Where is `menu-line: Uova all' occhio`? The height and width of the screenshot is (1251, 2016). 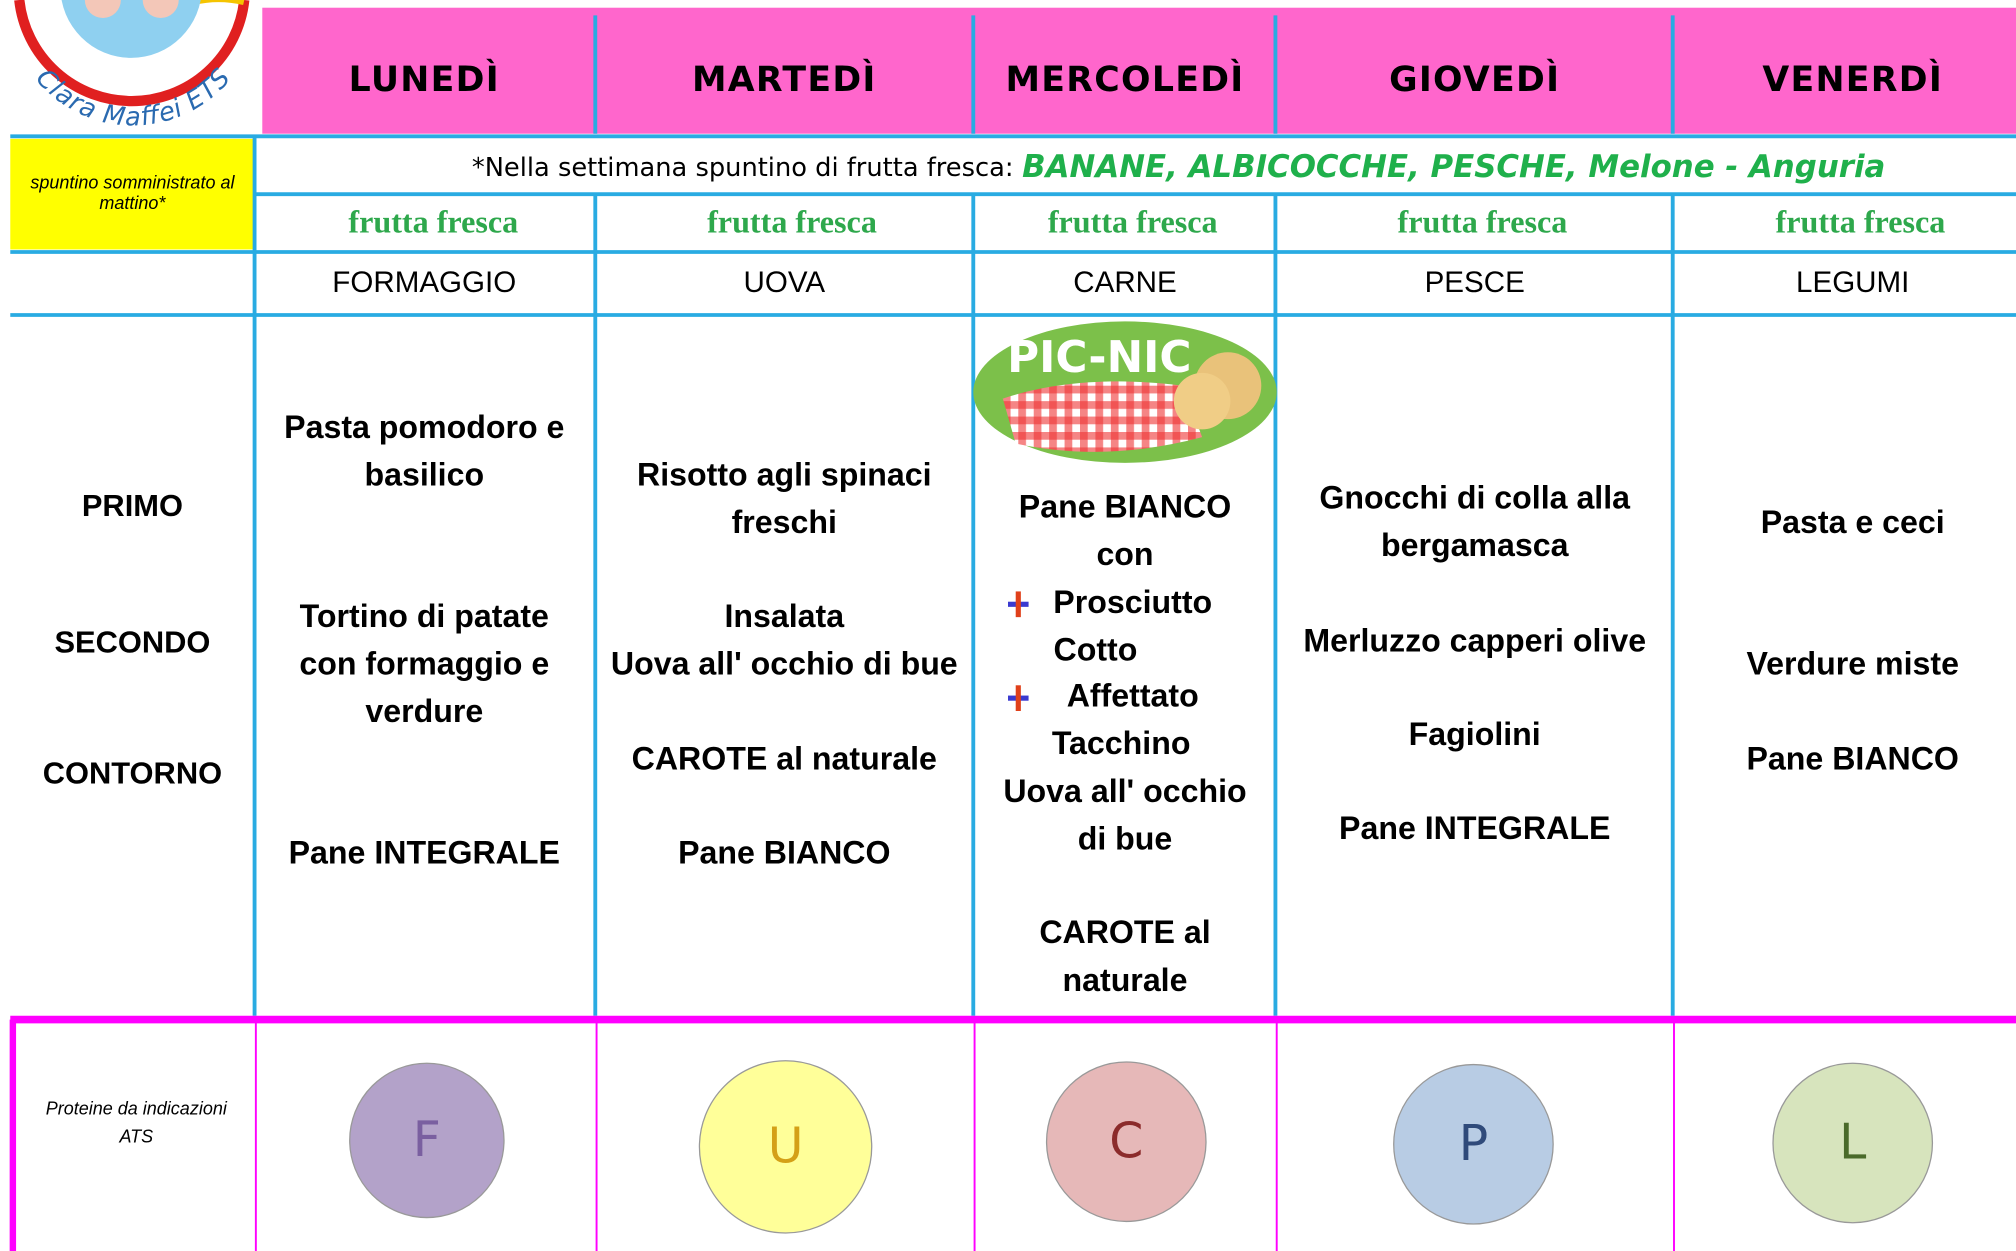 menu-line: Uova all' occhio is located at coordinates (1124, 791).